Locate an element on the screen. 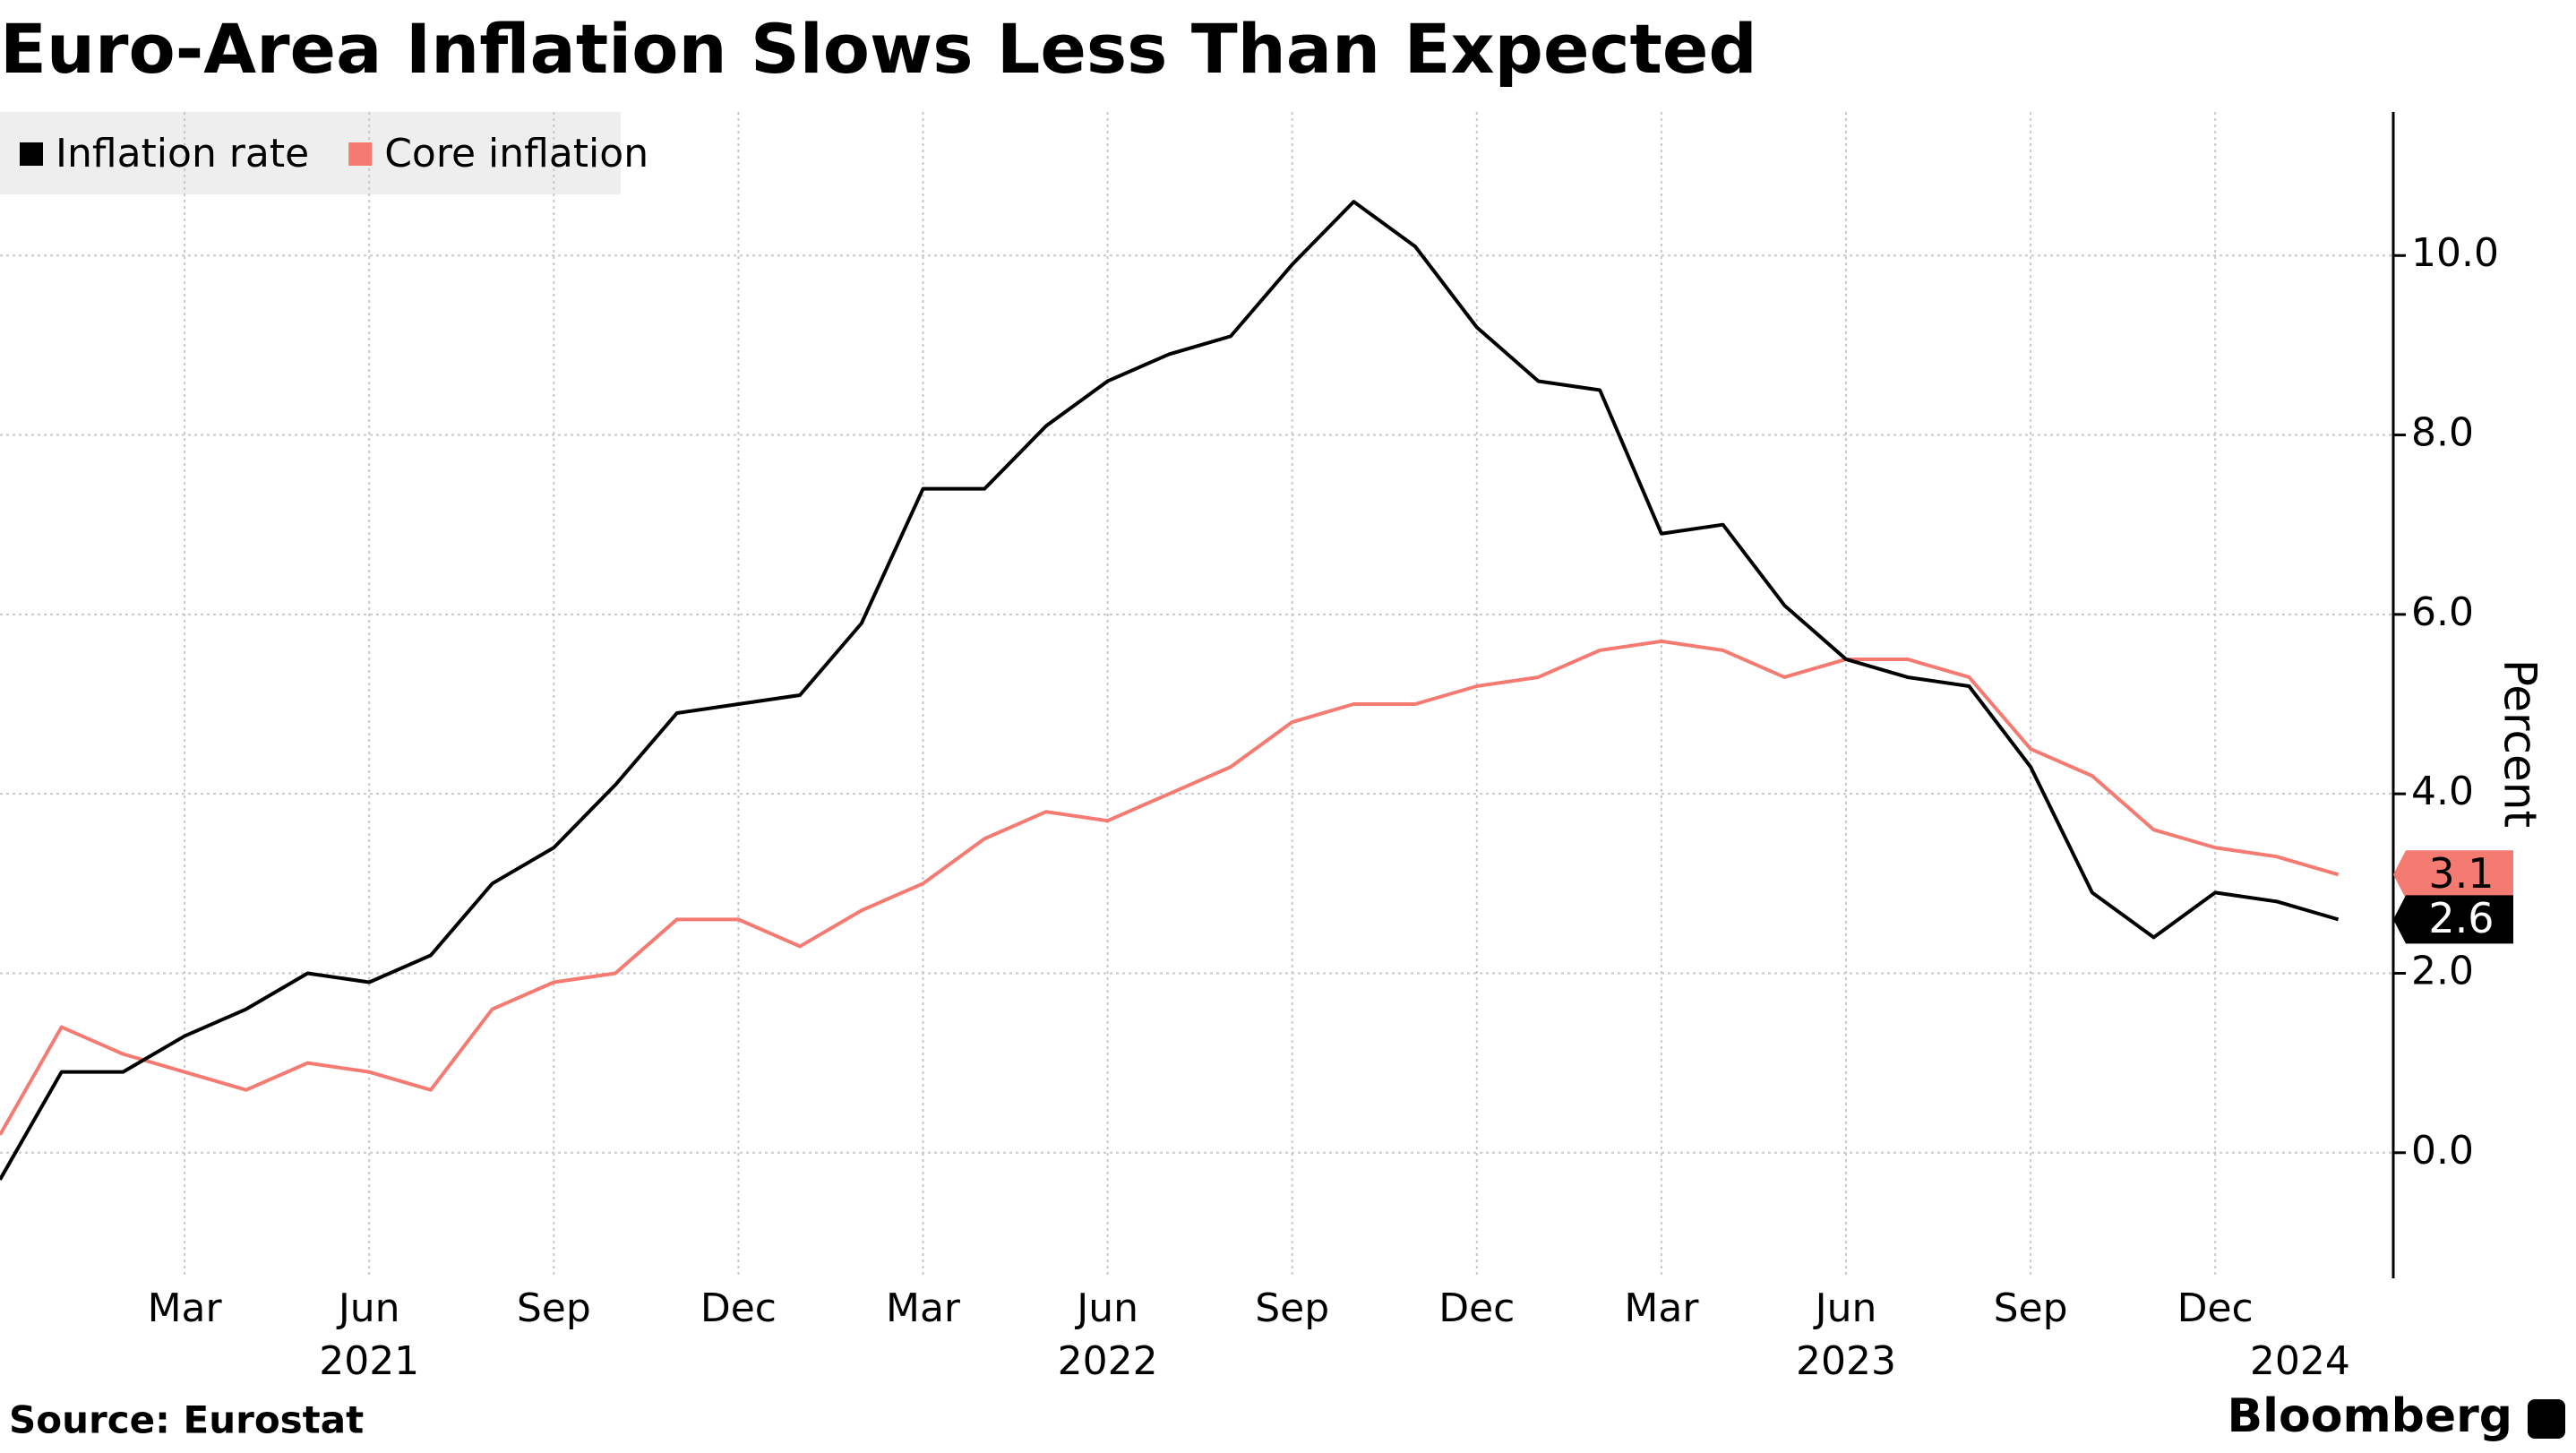 Image resolution: width=2576 pixels, height=1453 pixels. source: Source: Eurostat is located at coordinates (186, 1420).